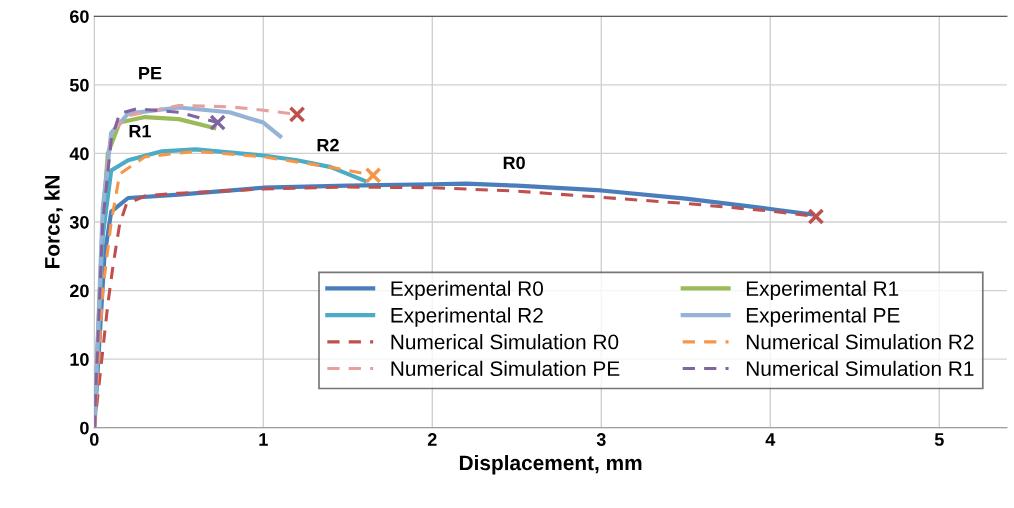  I want to click on x-tick-label: 2, so click(432, 439).